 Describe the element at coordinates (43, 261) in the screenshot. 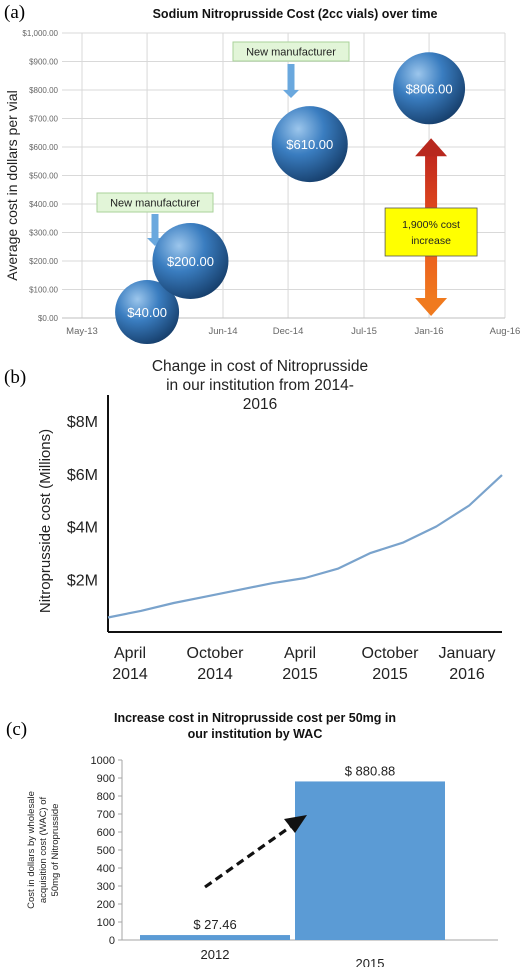

I see `y-tick-label: $200.00` at that location.